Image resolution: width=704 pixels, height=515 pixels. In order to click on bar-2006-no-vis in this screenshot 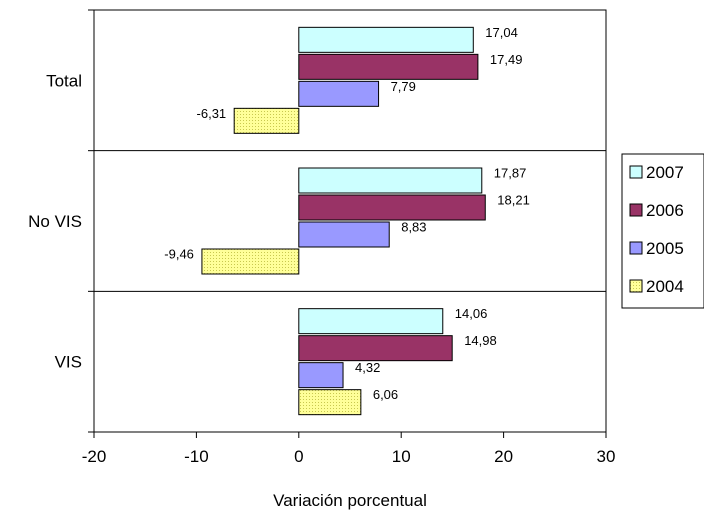, I will do `click(392, 207)`.